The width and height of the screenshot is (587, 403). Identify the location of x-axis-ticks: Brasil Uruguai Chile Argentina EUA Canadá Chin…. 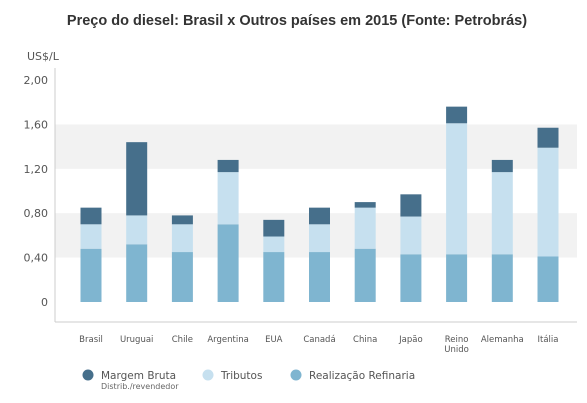
(318, 345).